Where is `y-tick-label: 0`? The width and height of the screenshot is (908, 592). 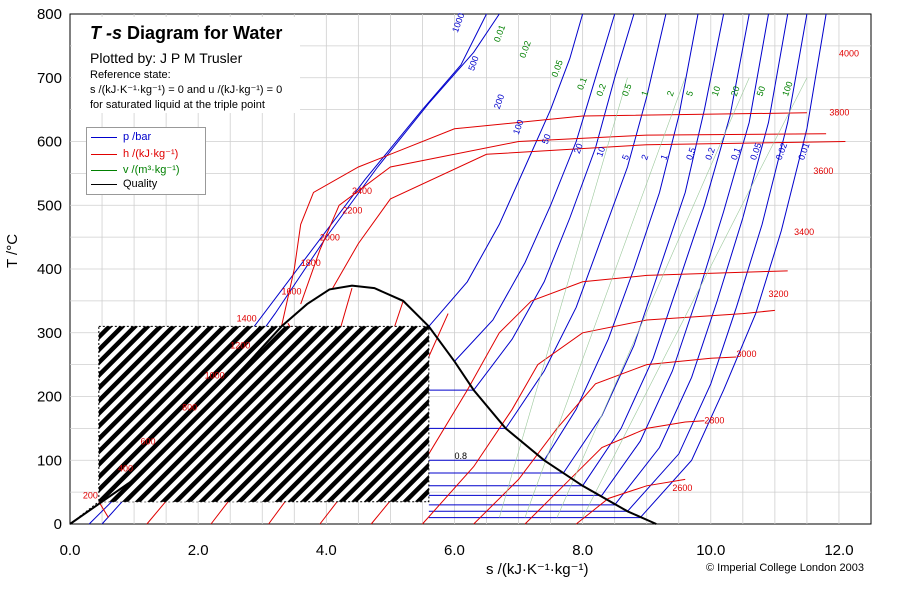 y-tick-label: 0 is located at coordinates (58, 524).